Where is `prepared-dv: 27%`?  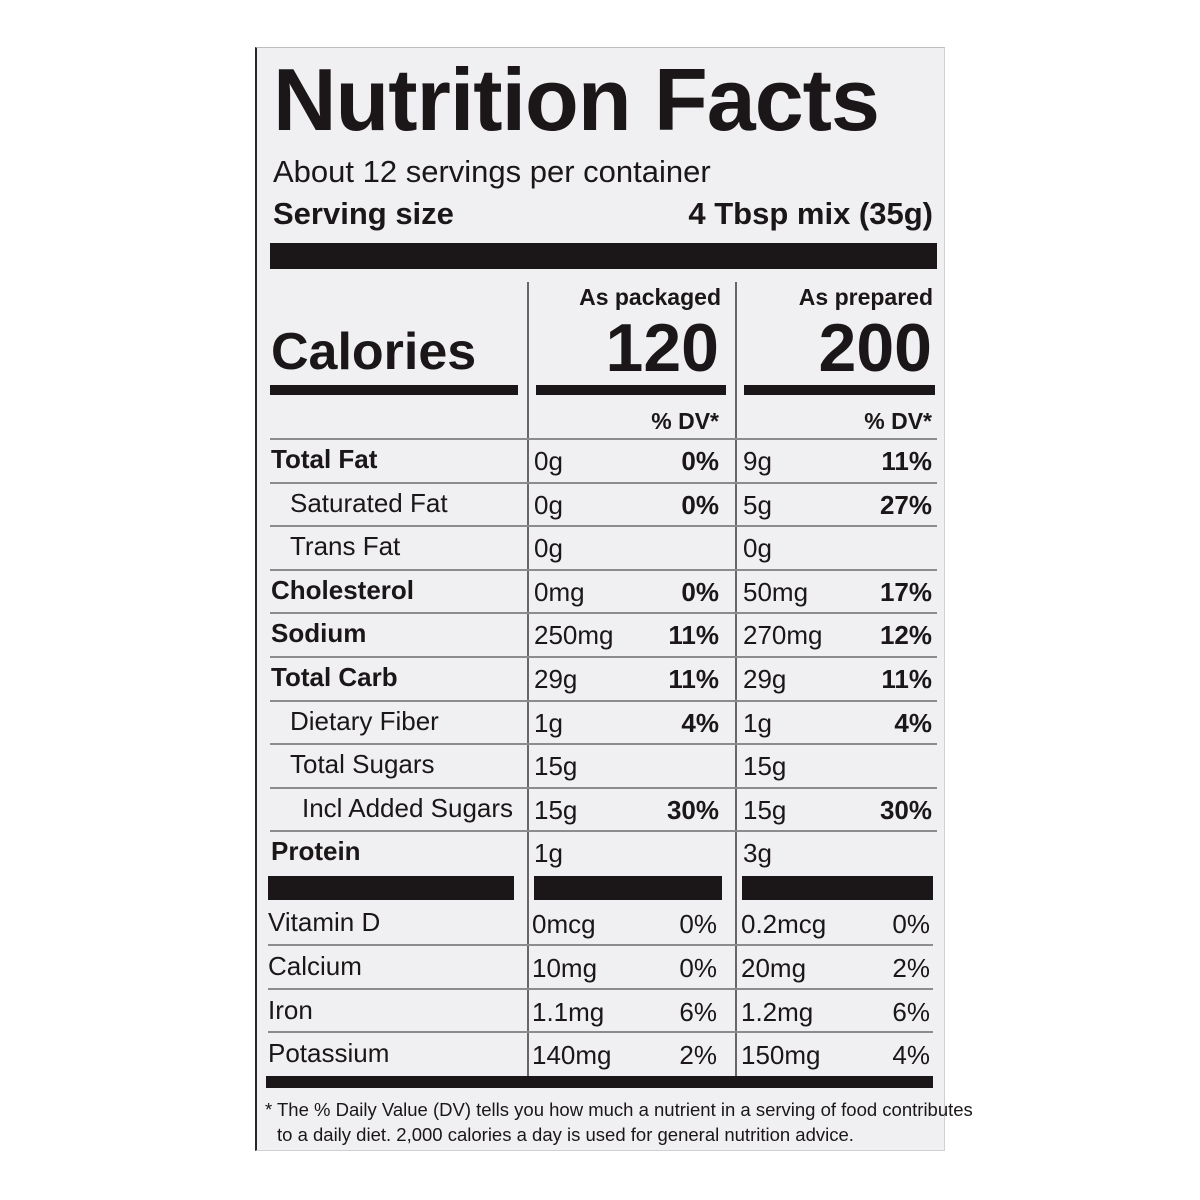
prepared-dv: 27% is located at coordinates (905, 504).